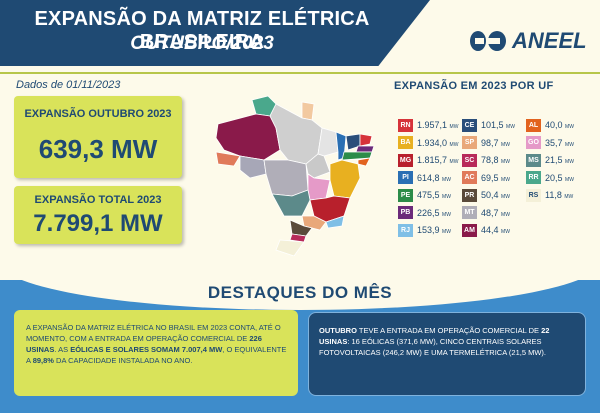 The width and height of the screenshot is (600, 413). What do you see at coordinates (474, 86) in the screenshot?
I see `uf-title: EXPANSÃO EM 2023 POR UF` at bounding box center [474, 86].